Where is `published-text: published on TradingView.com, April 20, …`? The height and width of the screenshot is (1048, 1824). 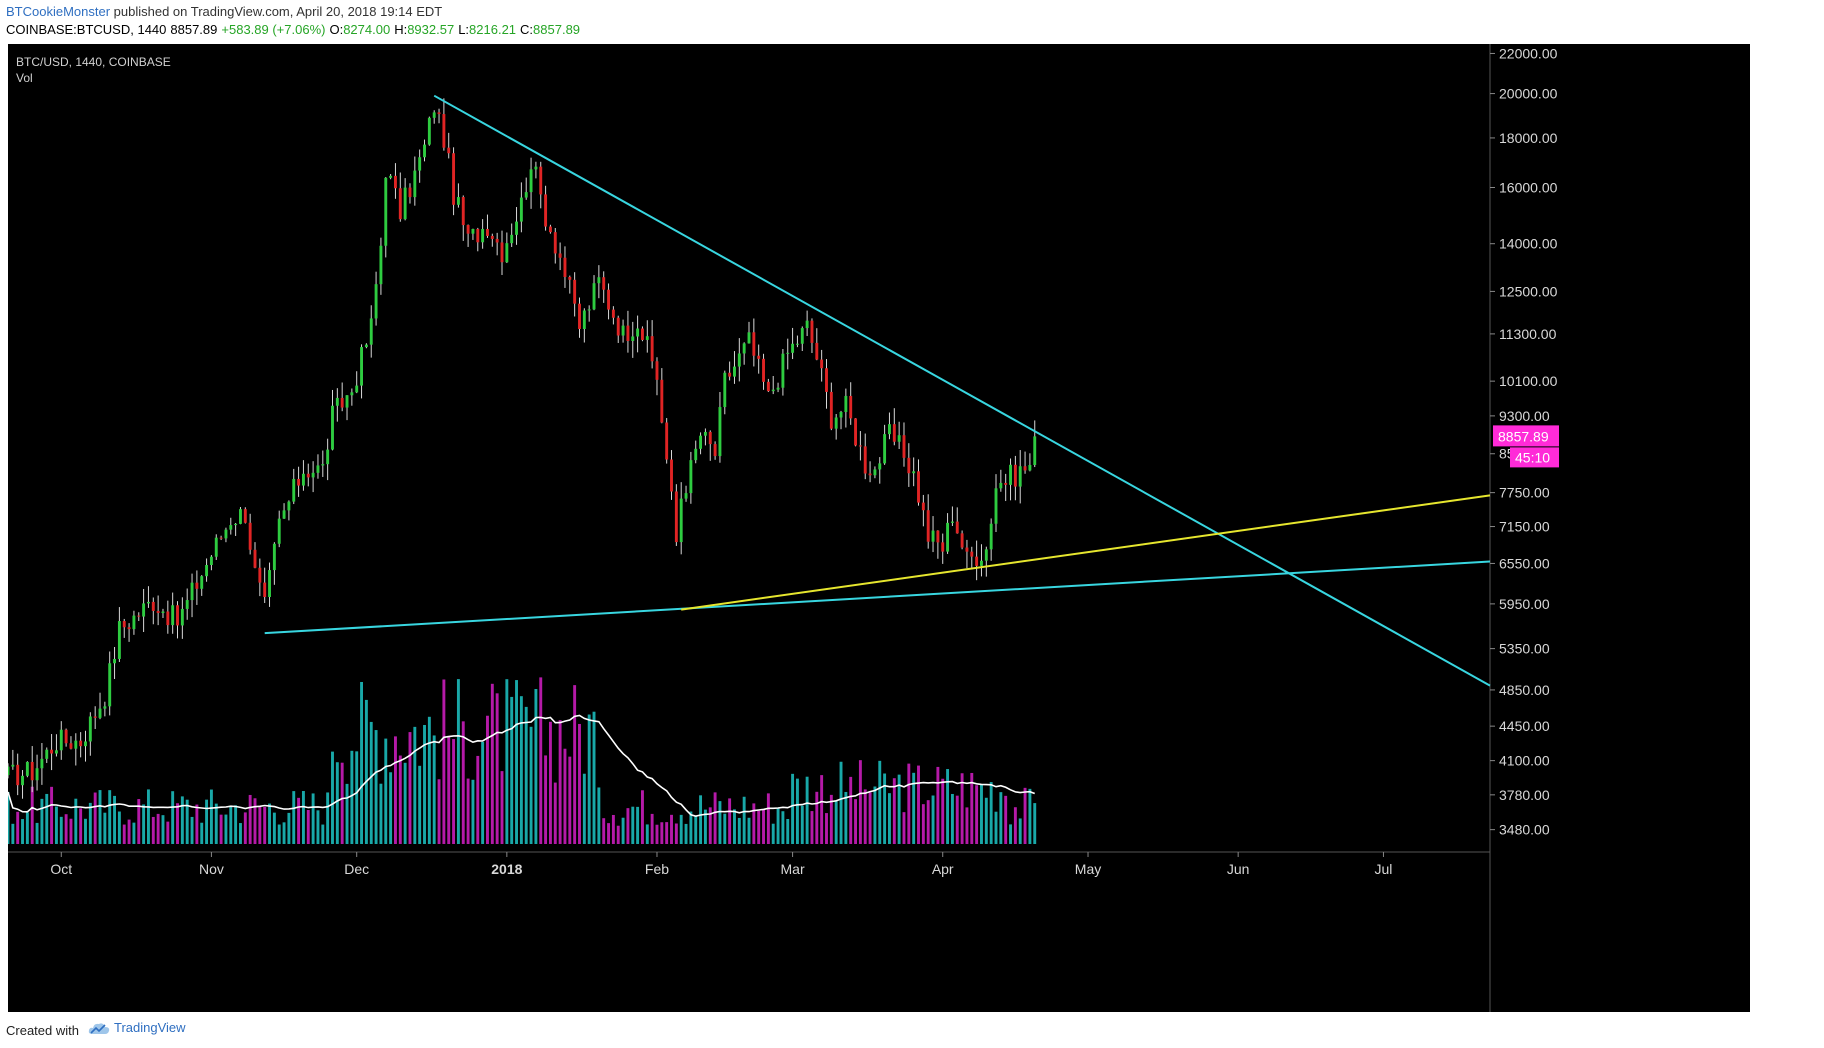 published-text: published on TradingView.com, April 20, … is located at coordinates (276, 11).